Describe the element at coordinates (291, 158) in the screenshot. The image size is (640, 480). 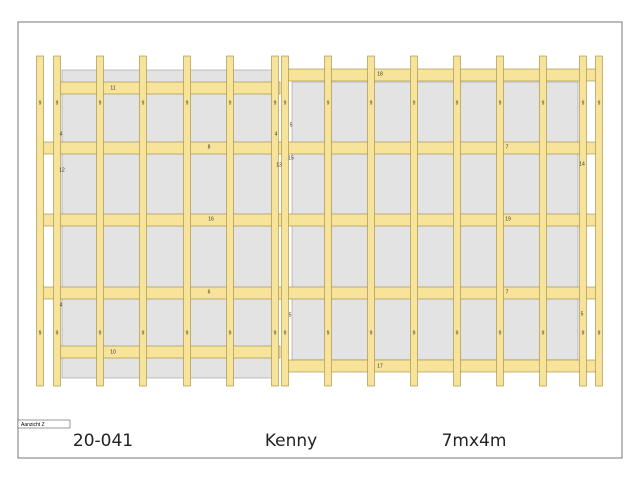
I see `side-label: 15` at that location.